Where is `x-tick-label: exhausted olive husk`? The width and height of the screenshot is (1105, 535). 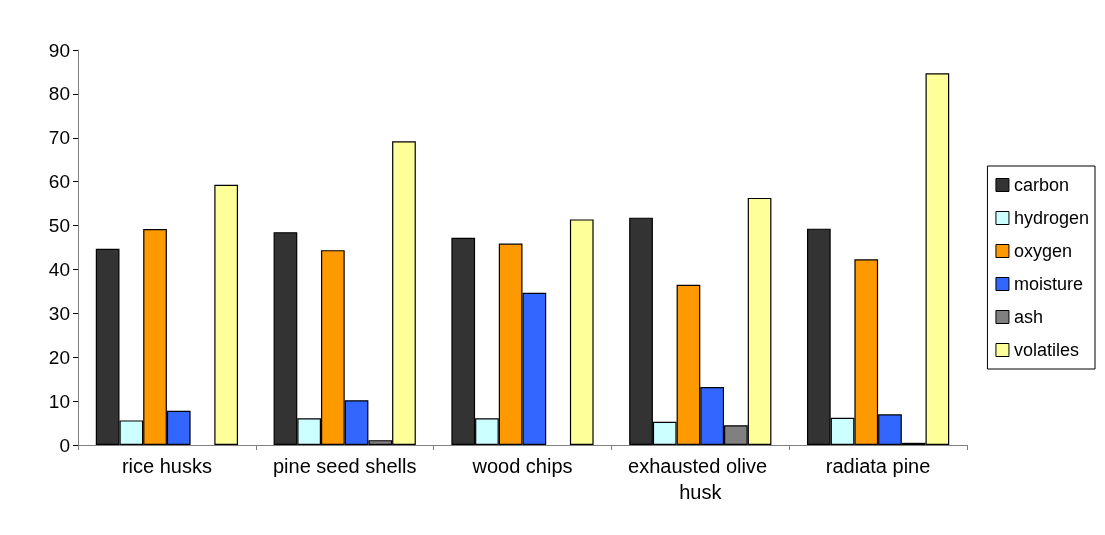 x-tick-label: exhausted olive husk is located at coordinates (700, 479).